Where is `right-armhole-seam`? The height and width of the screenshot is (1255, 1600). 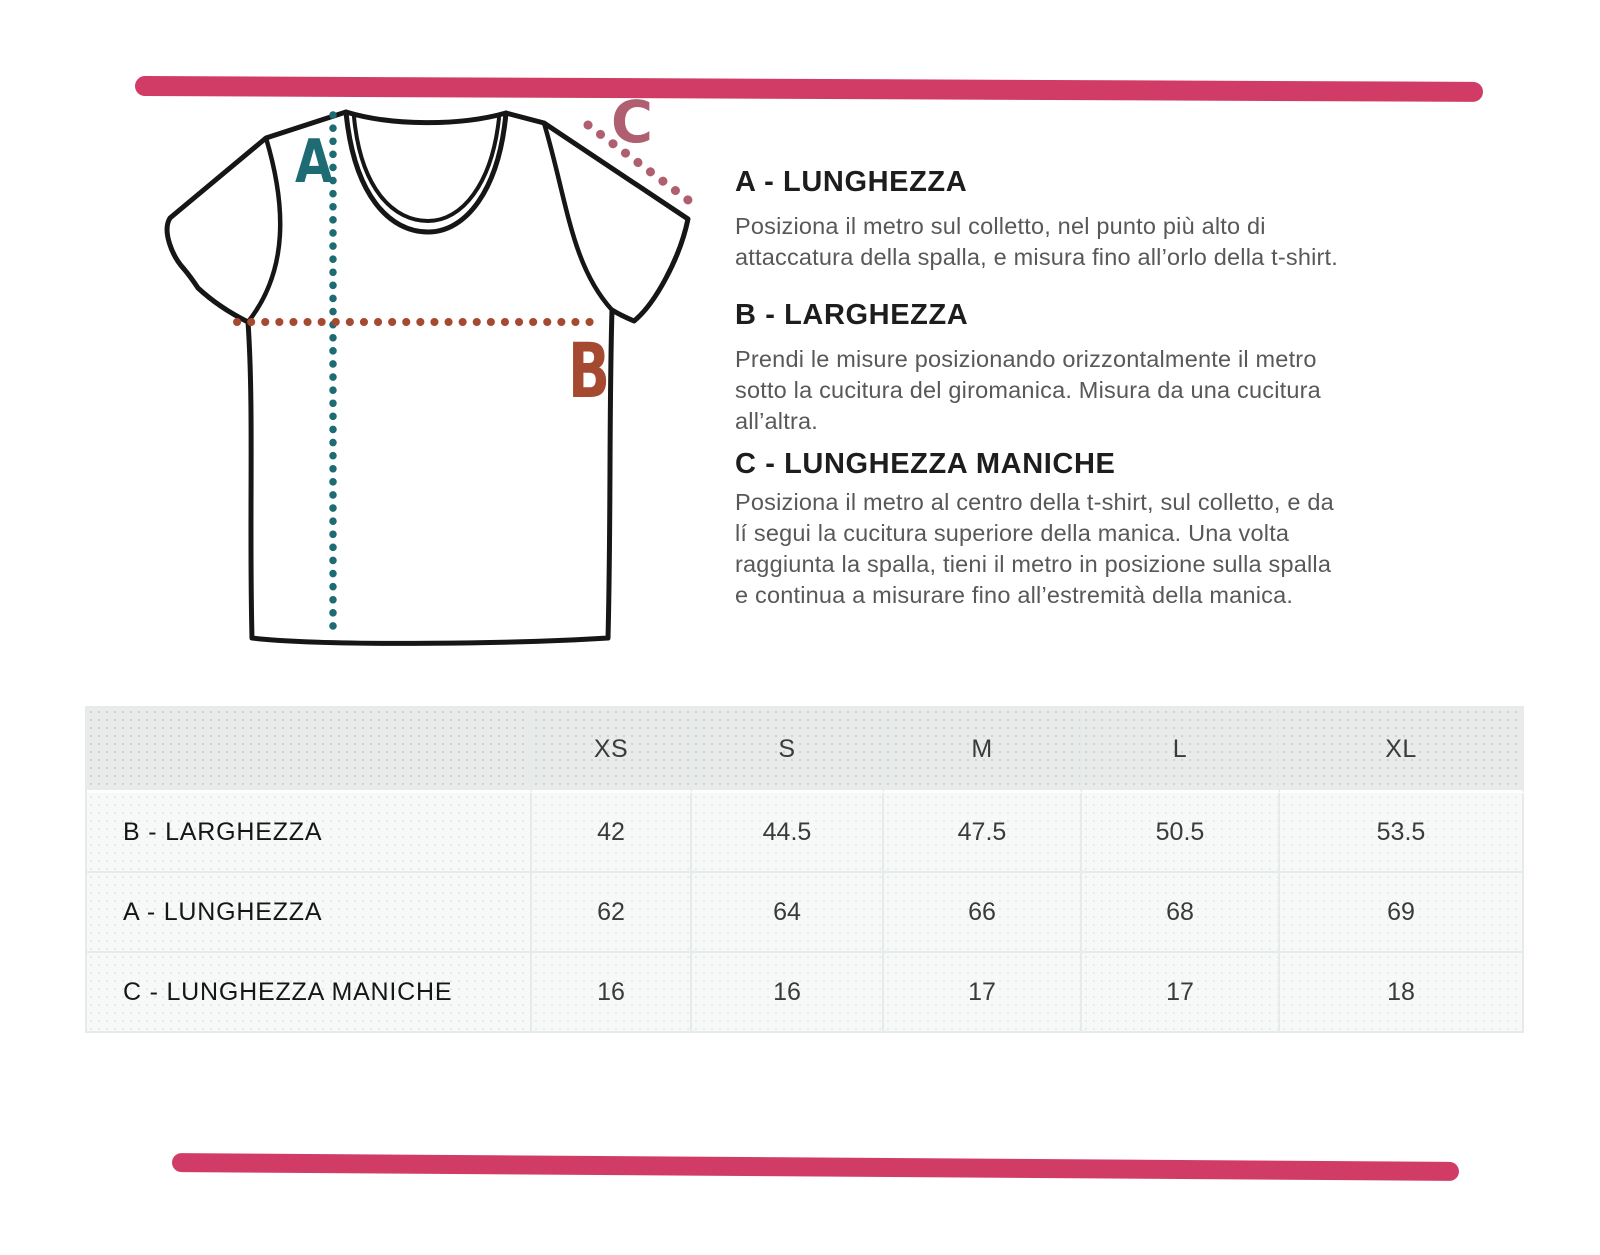 right-armhole-seam is located at coordinates (578, 216).